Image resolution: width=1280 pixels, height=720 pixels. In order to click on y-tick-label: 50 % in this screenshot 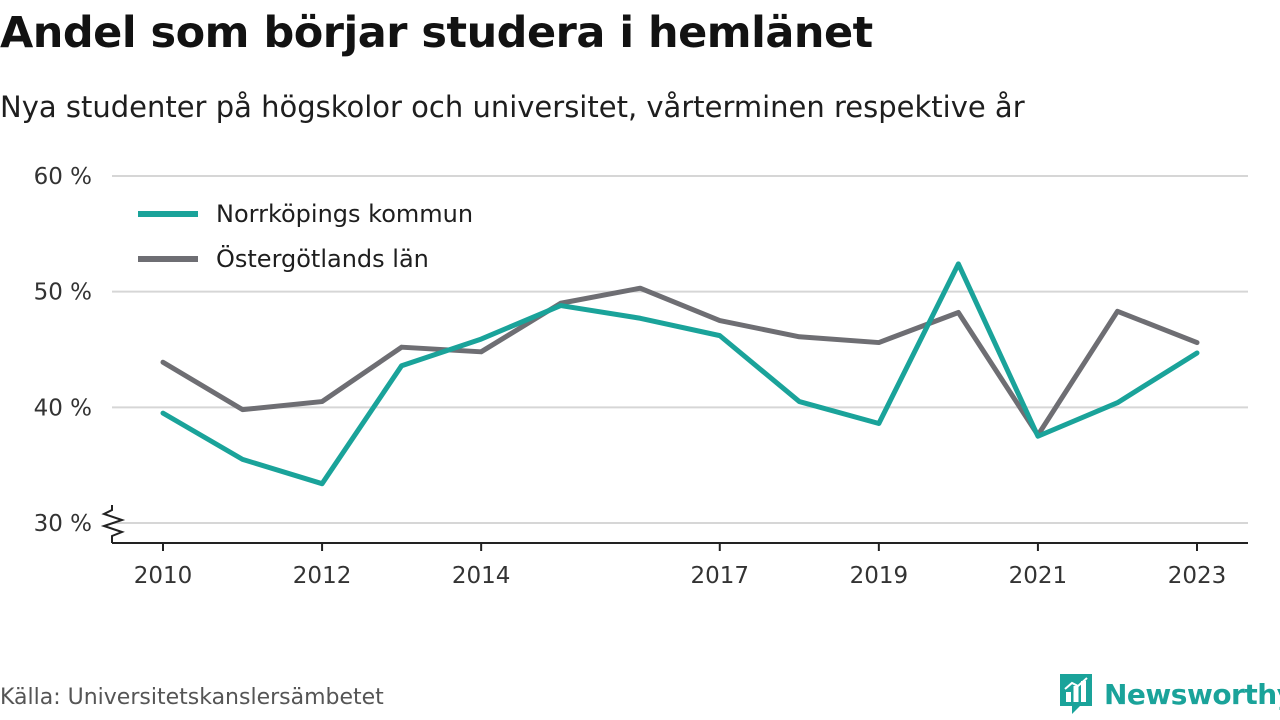, I will do `click(63, 293)`.